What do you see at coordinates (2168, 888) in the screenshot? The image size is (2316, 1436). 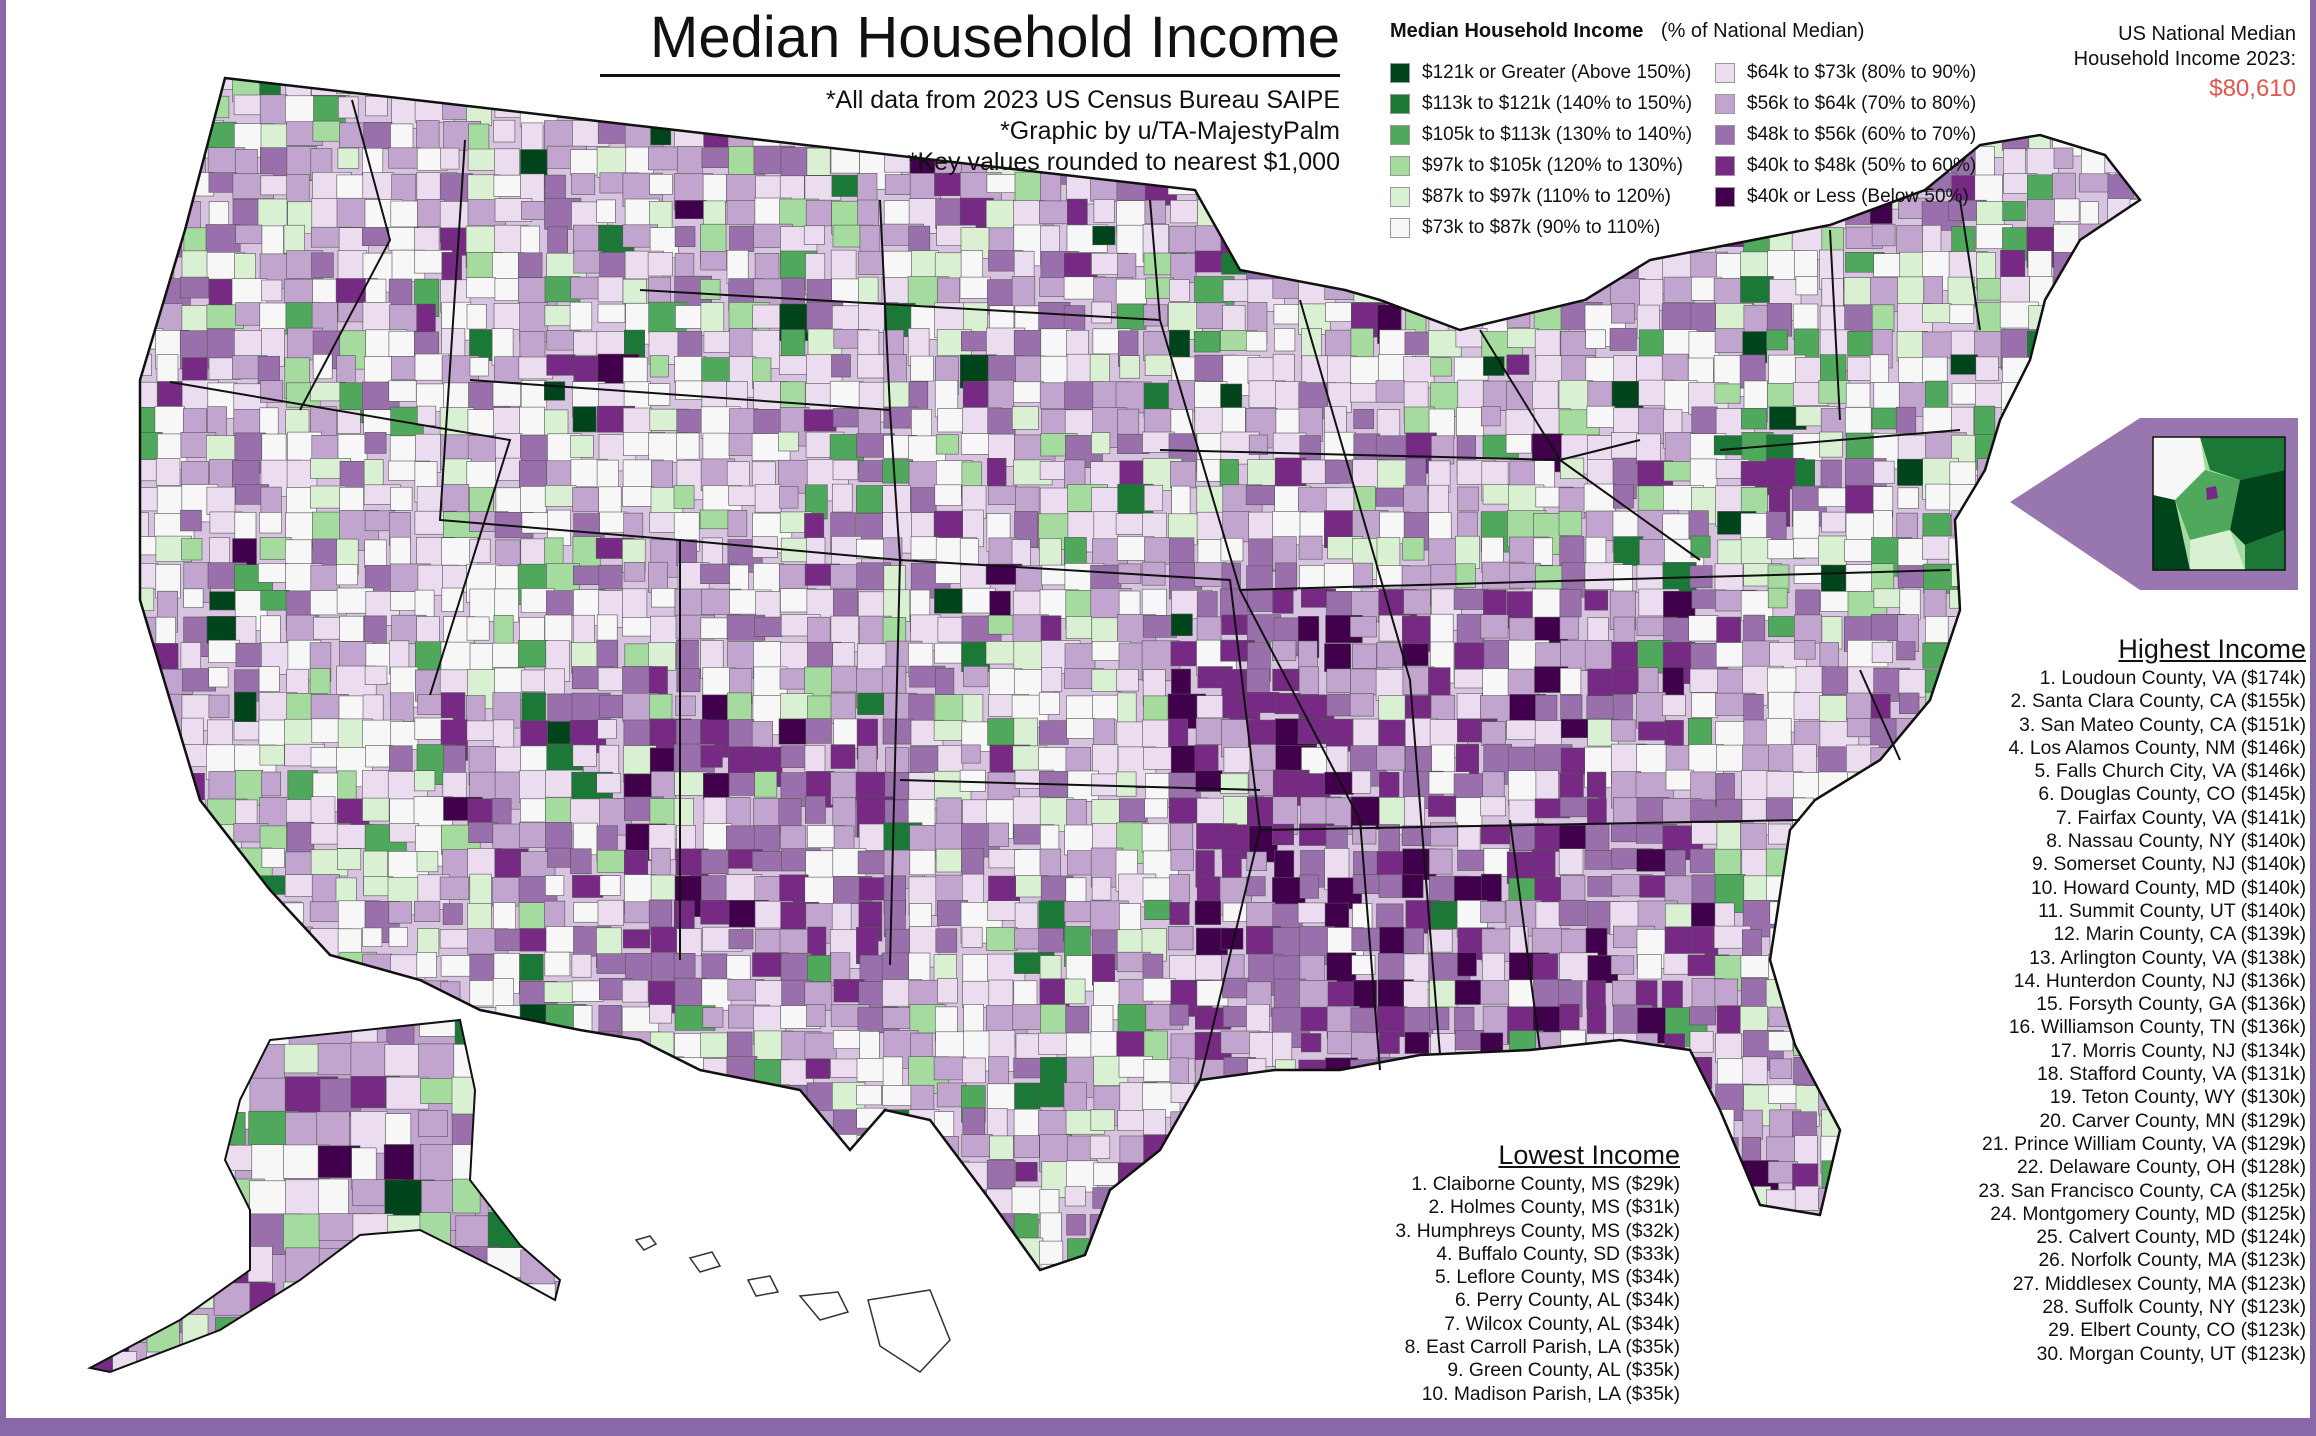 I see `highest-income-item: 10. Howard County, MD ($140k)` at bounding box center [2168, 888].